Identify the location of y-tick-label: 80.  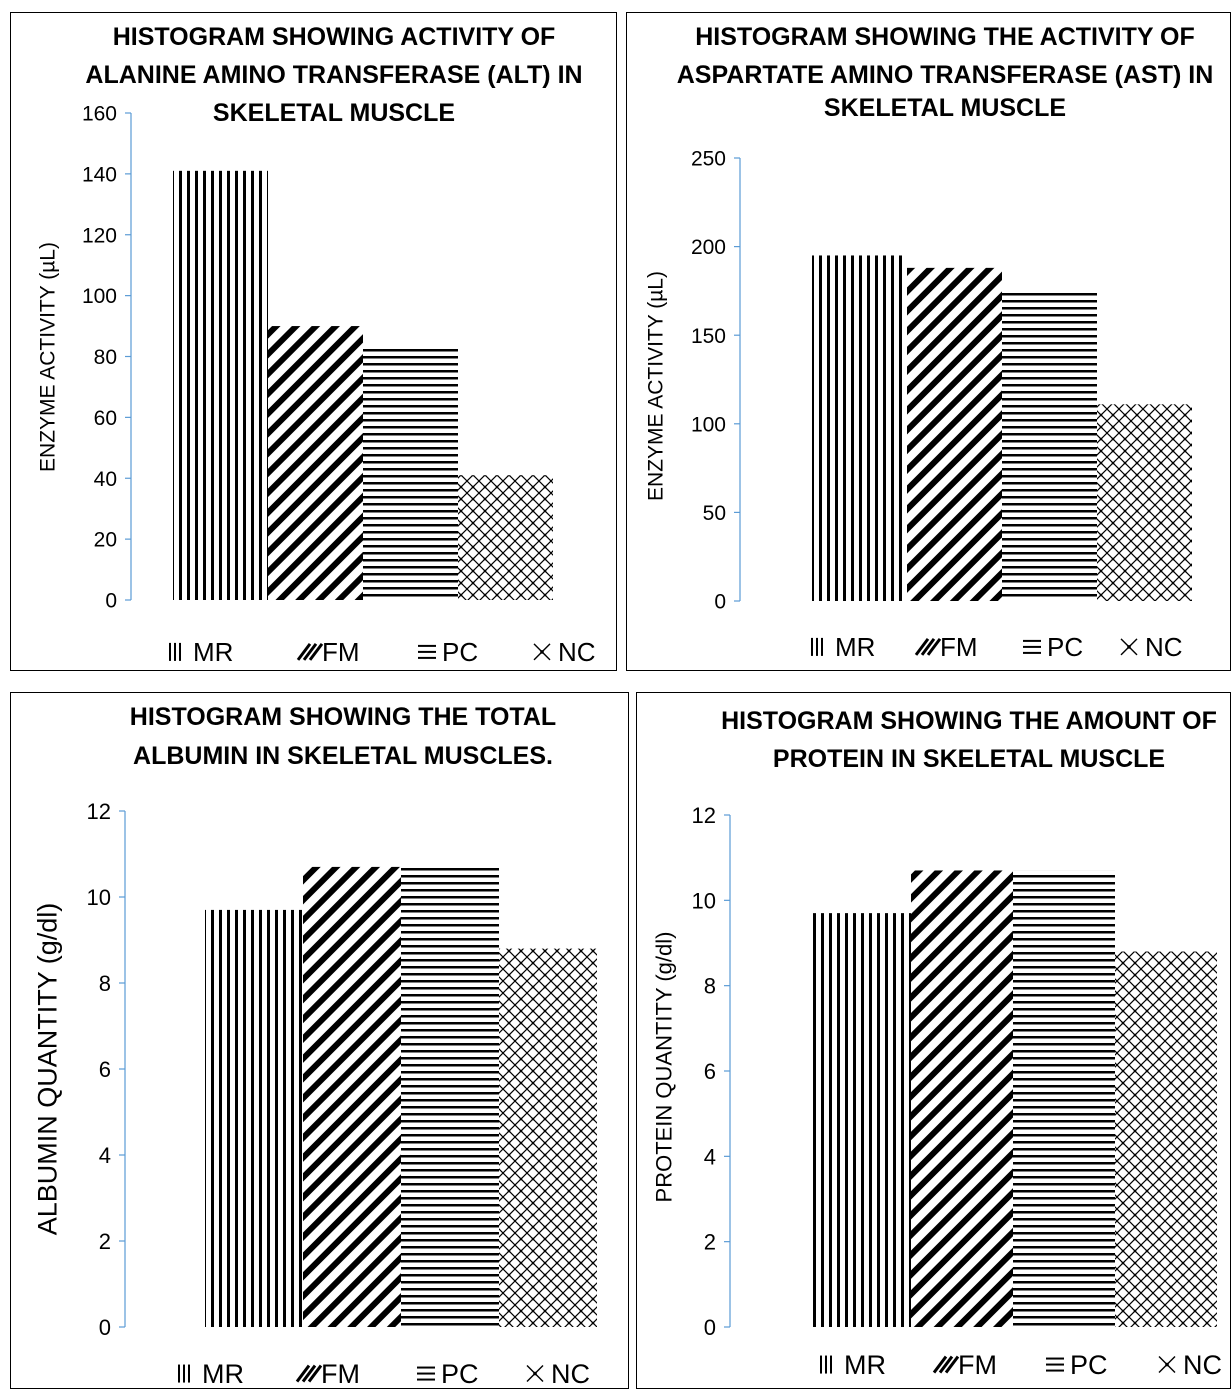
(105, 357).